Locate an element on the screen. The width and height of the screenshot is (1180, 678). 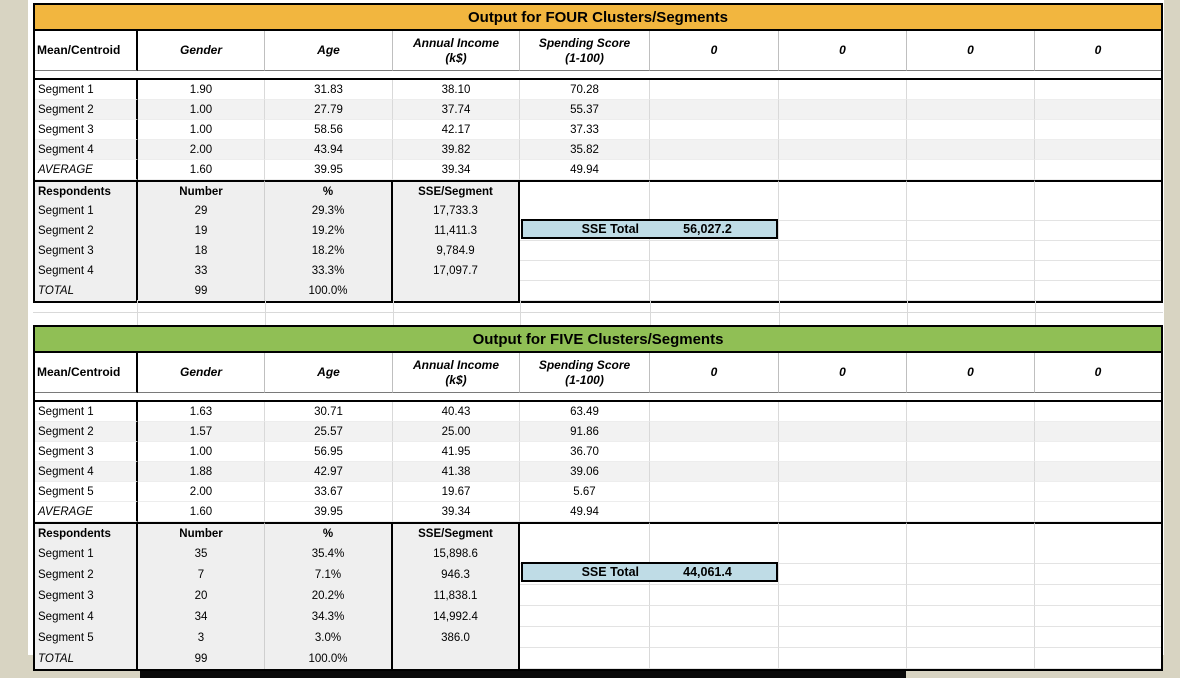
header-cell: Number is located at coordinates (201, 532).